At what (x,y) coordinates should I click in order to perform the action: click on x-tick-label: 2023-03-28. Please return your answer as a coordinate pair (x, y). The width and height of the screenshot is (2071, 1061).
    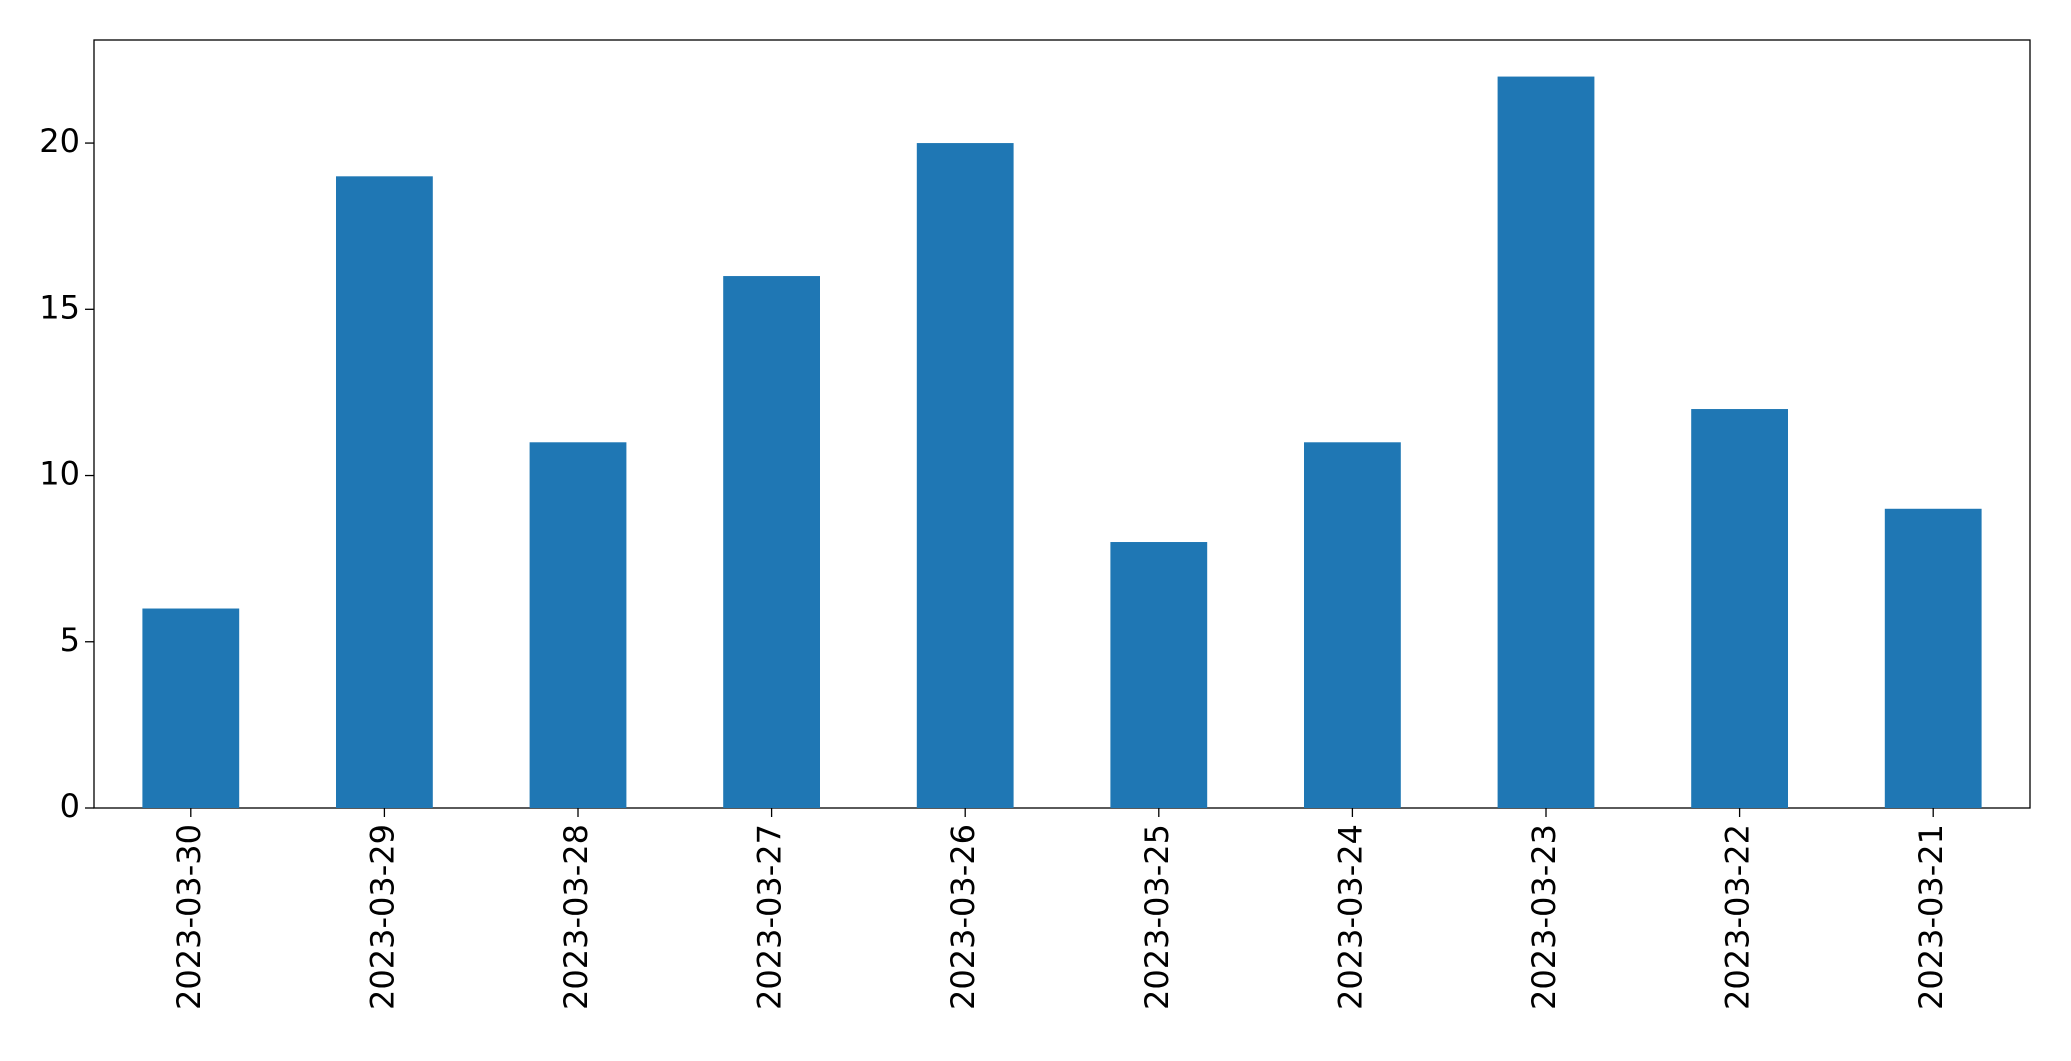
    Looking at the image, I should click on (576, 917).